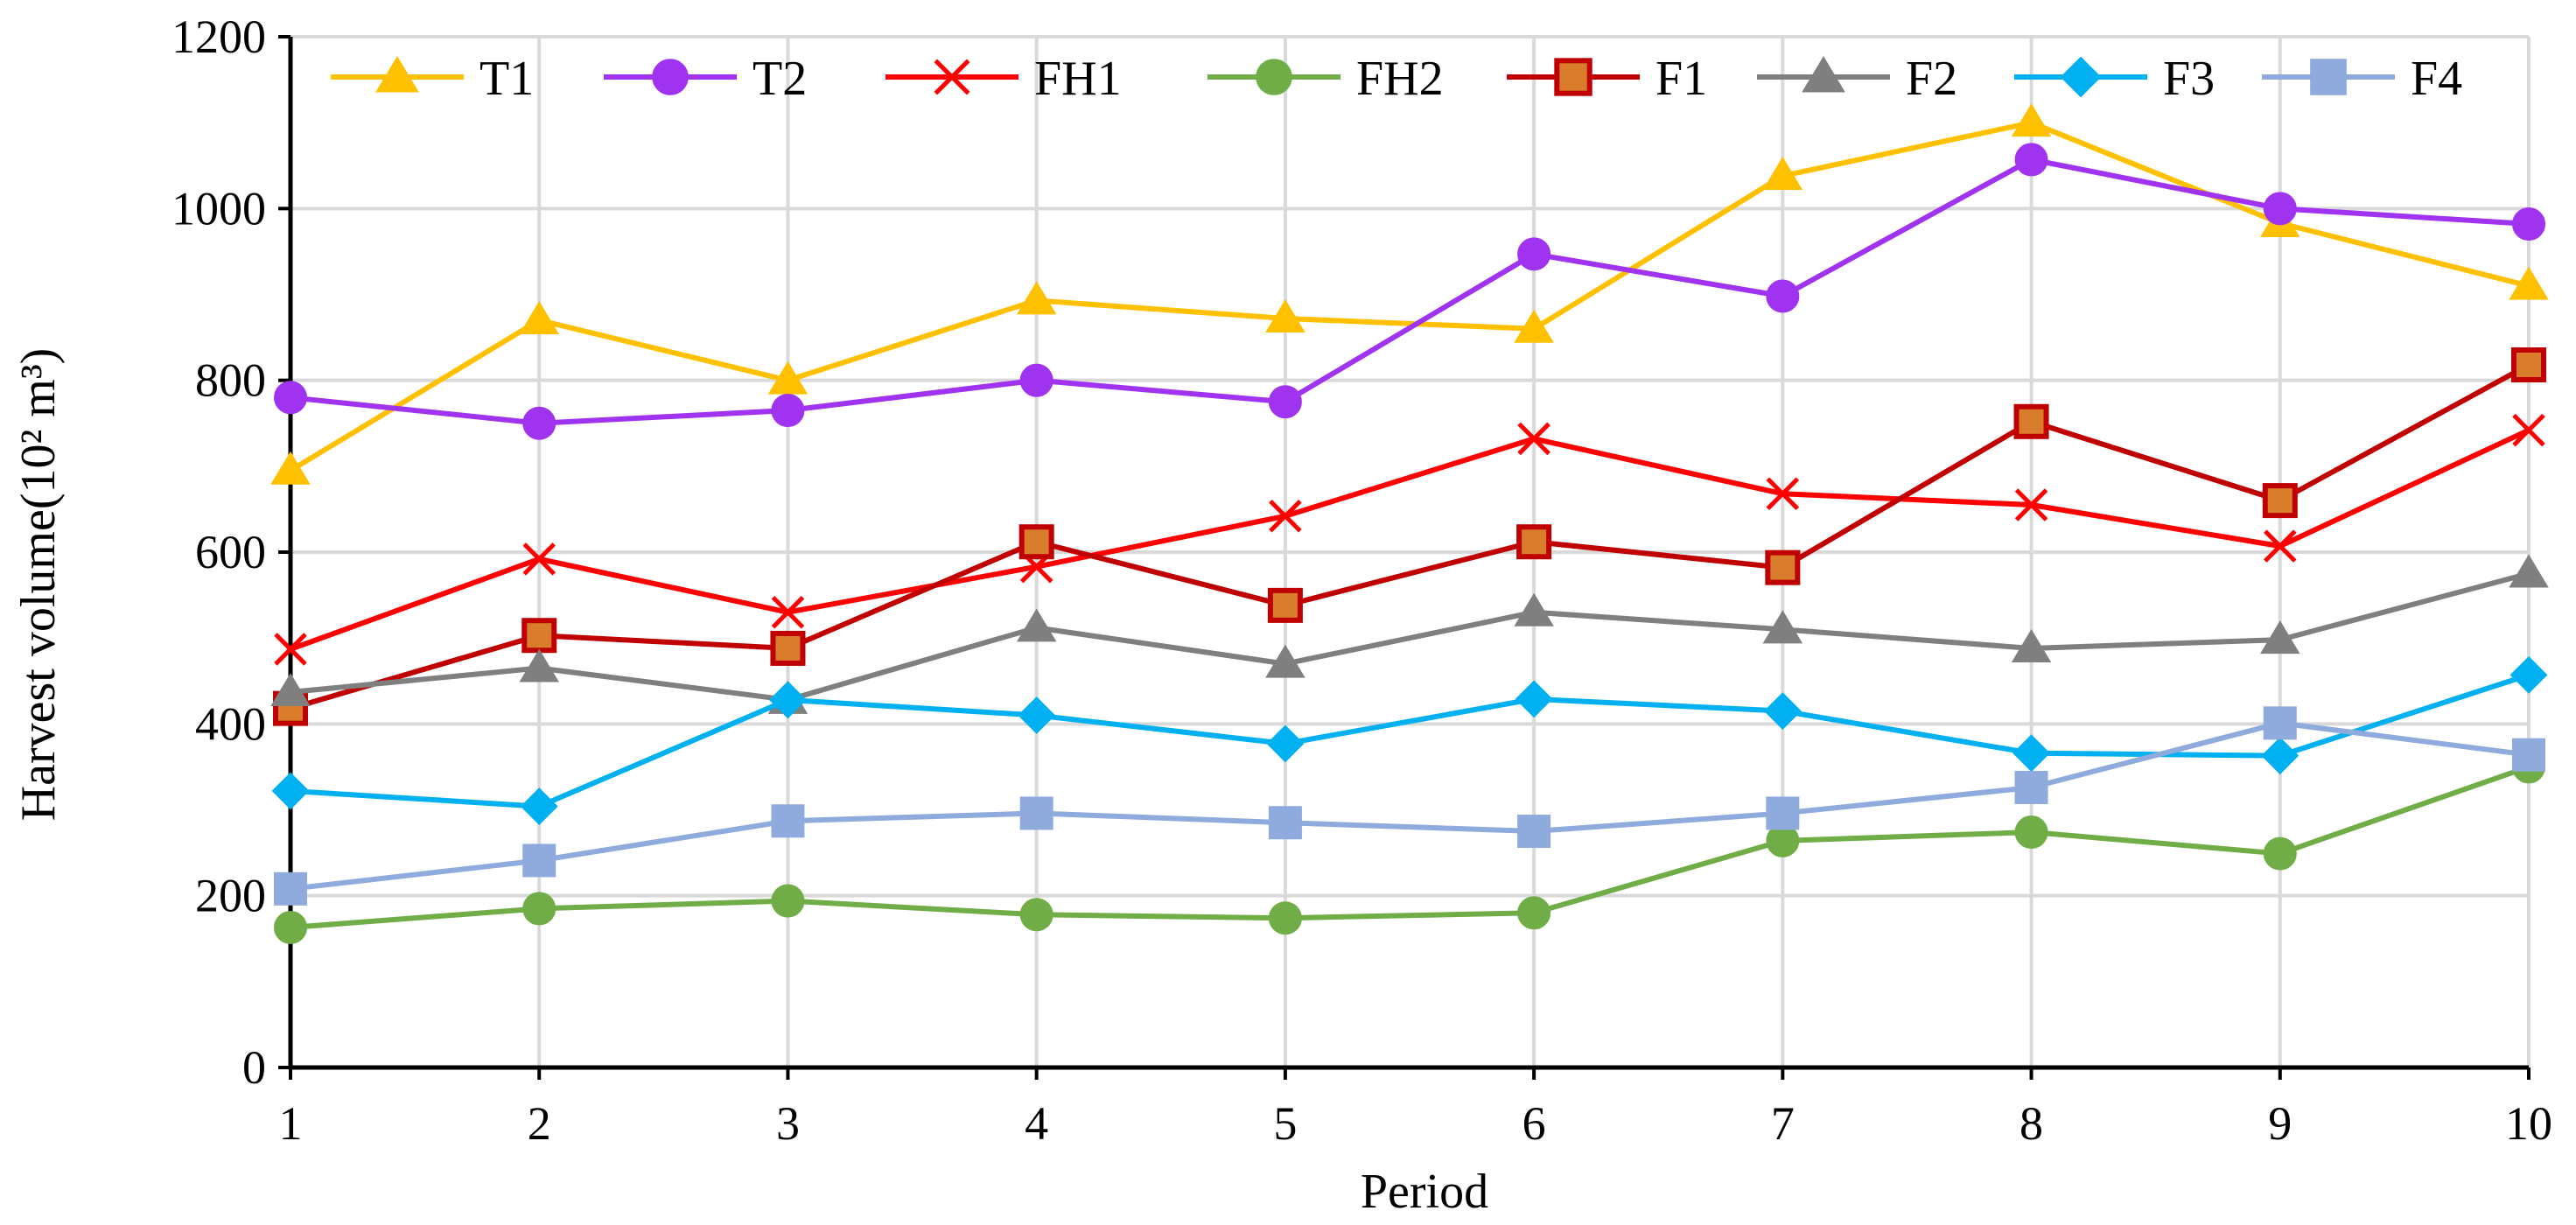 The width and height of the screenshot is (2576, 1225). Describe the element at coordinates (1004, 79) in the screenshot. I see `legend-item-fh1: FH1` at that location.